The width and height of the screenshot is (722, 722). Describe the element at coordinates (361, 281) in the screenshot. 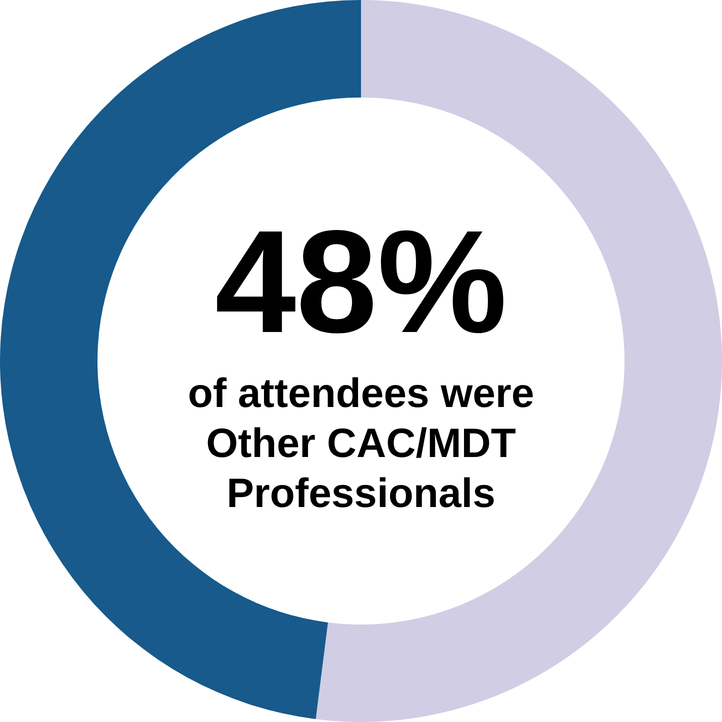

I see `data-label: 48%` at that location.